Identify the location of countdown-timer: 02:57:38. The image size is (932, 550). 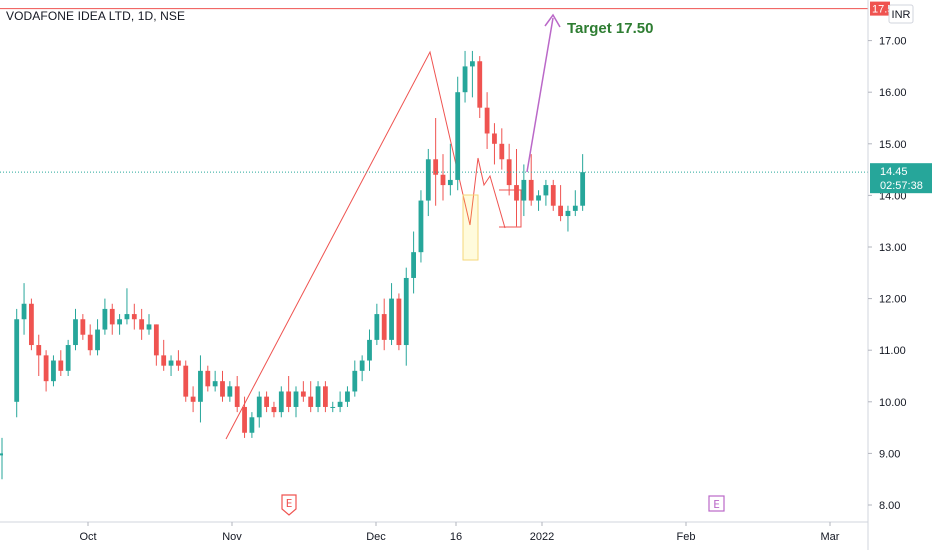
(901, 186).